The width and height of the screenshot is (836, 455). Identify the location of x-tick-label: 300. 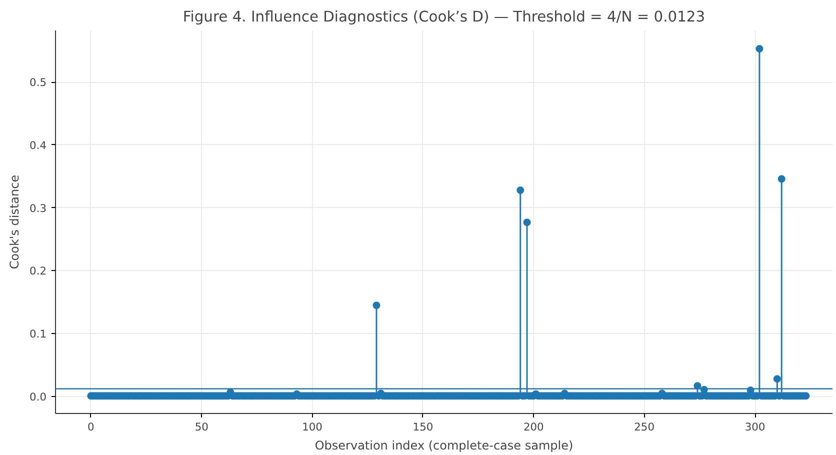
(755, 427).